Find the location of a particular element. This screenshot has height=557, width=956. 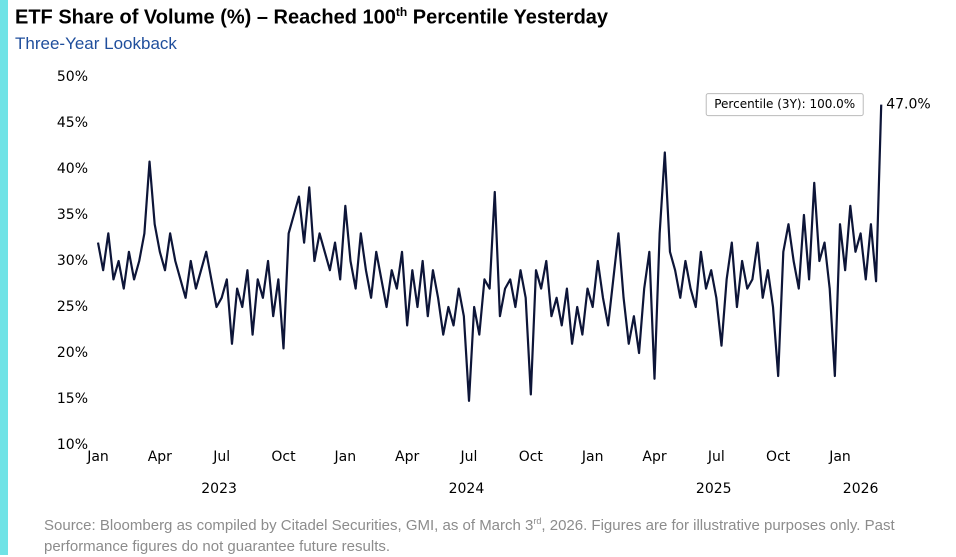

y-tick-label: 25% is located at coordinates (72, 307).